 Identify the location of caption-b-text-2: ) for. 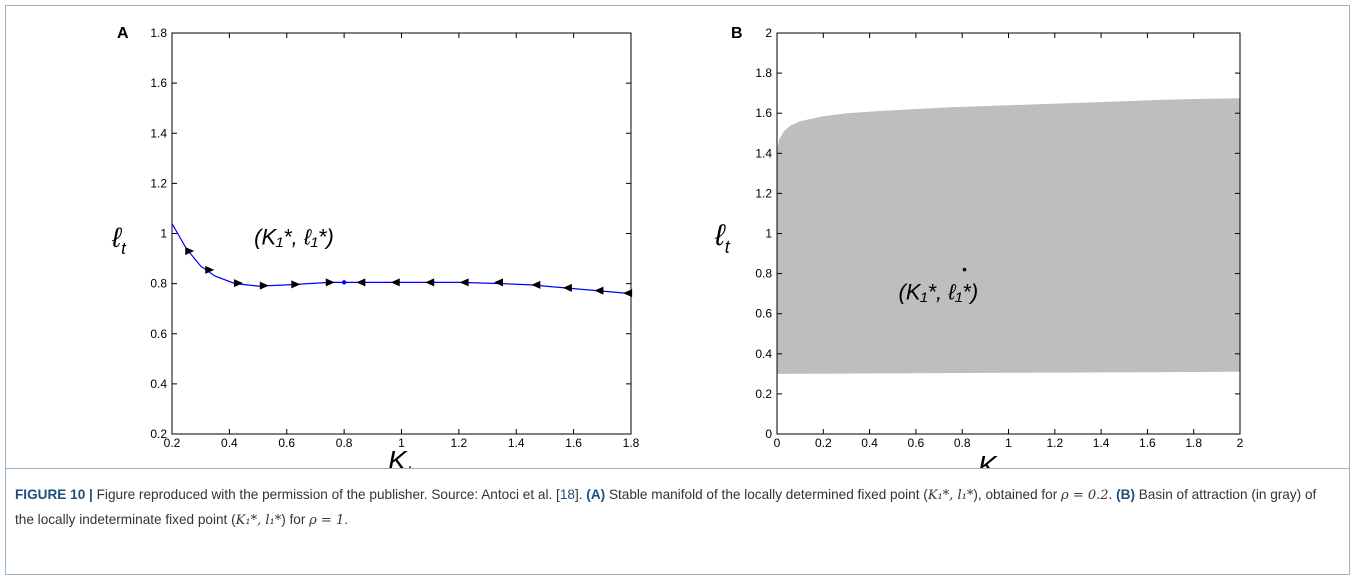
(295, 519).